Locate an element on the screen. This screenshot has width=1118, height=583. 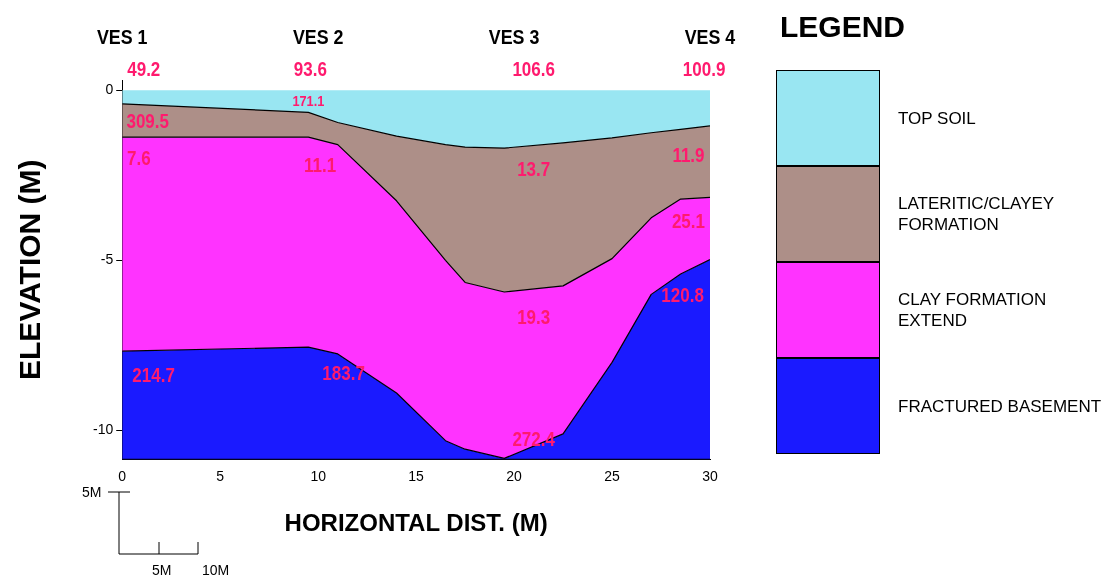
x-tick-label: 5 is located at coordinates (220, 475).